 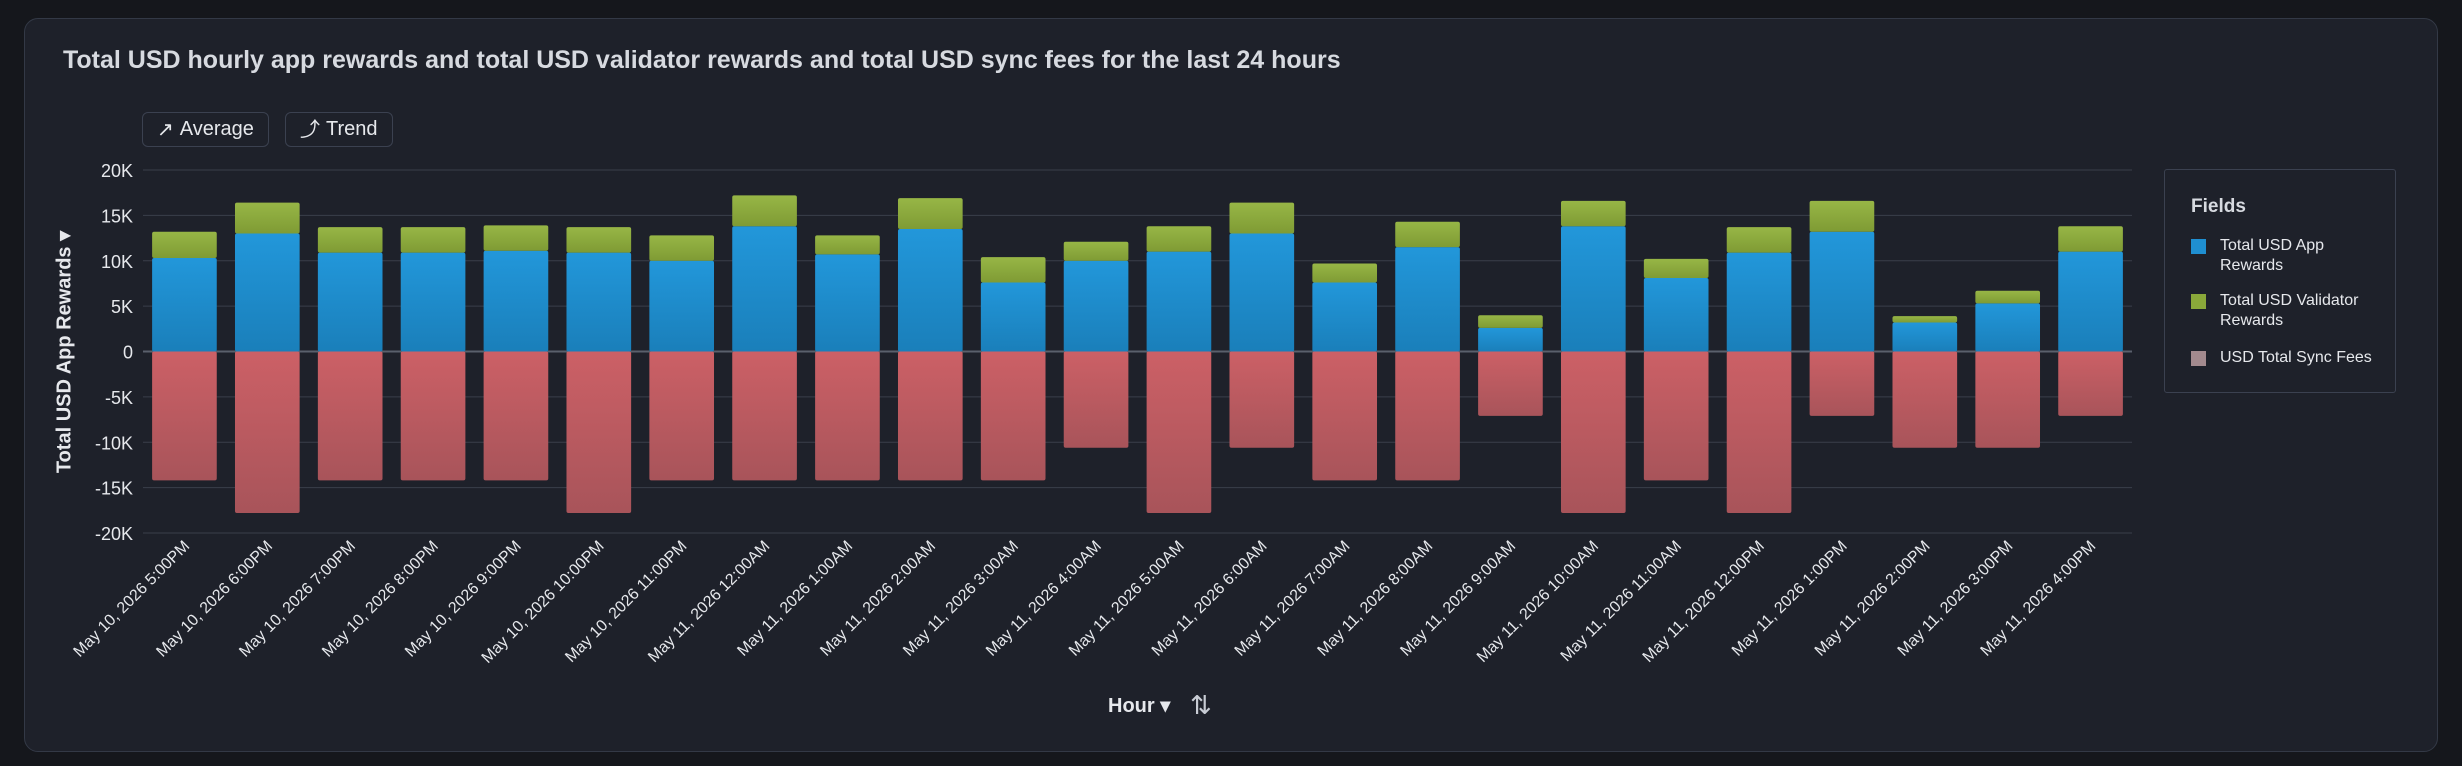 What do you see at coordinates (1201, 705) in the screenshot?
I see `sort-icon: ⇅` at bounding box center [1201, 705].